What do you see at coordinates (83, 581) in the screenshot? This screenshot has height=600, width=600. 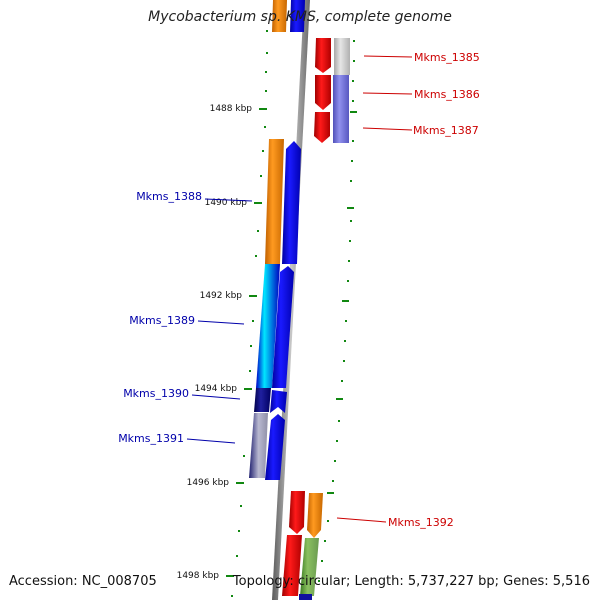 I see `accession-text: Accession: NC_008705` at bounding box center [83, 581].